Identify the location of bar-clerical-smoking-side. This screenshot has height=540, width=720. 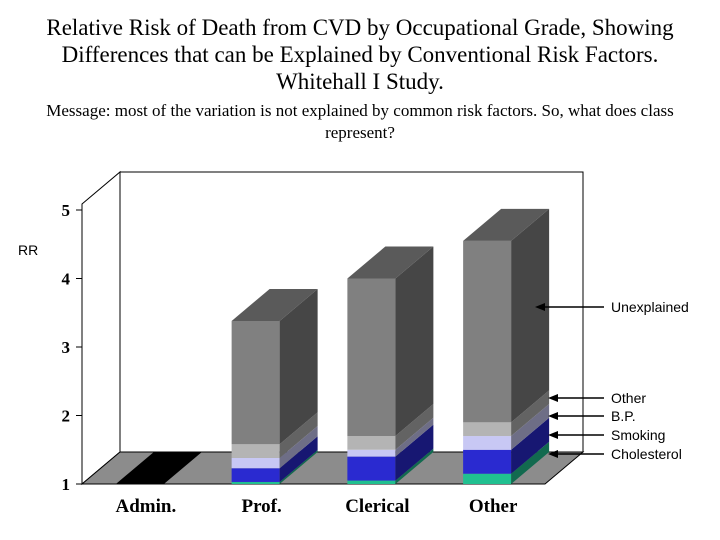
(414, 452).